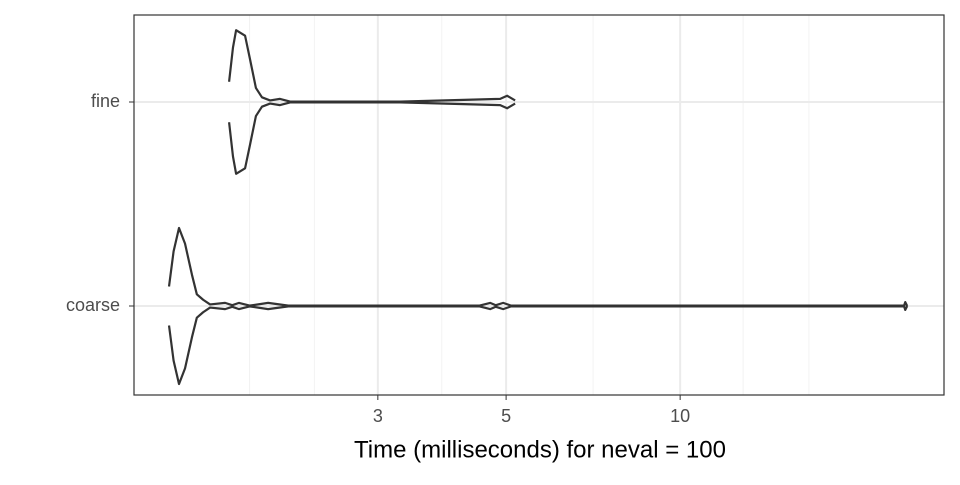 This screenshot has width=960, height=485. Describe the element at coordinates (680, 416) in the screenshot. I see `x-tick-label: 10` at that location.